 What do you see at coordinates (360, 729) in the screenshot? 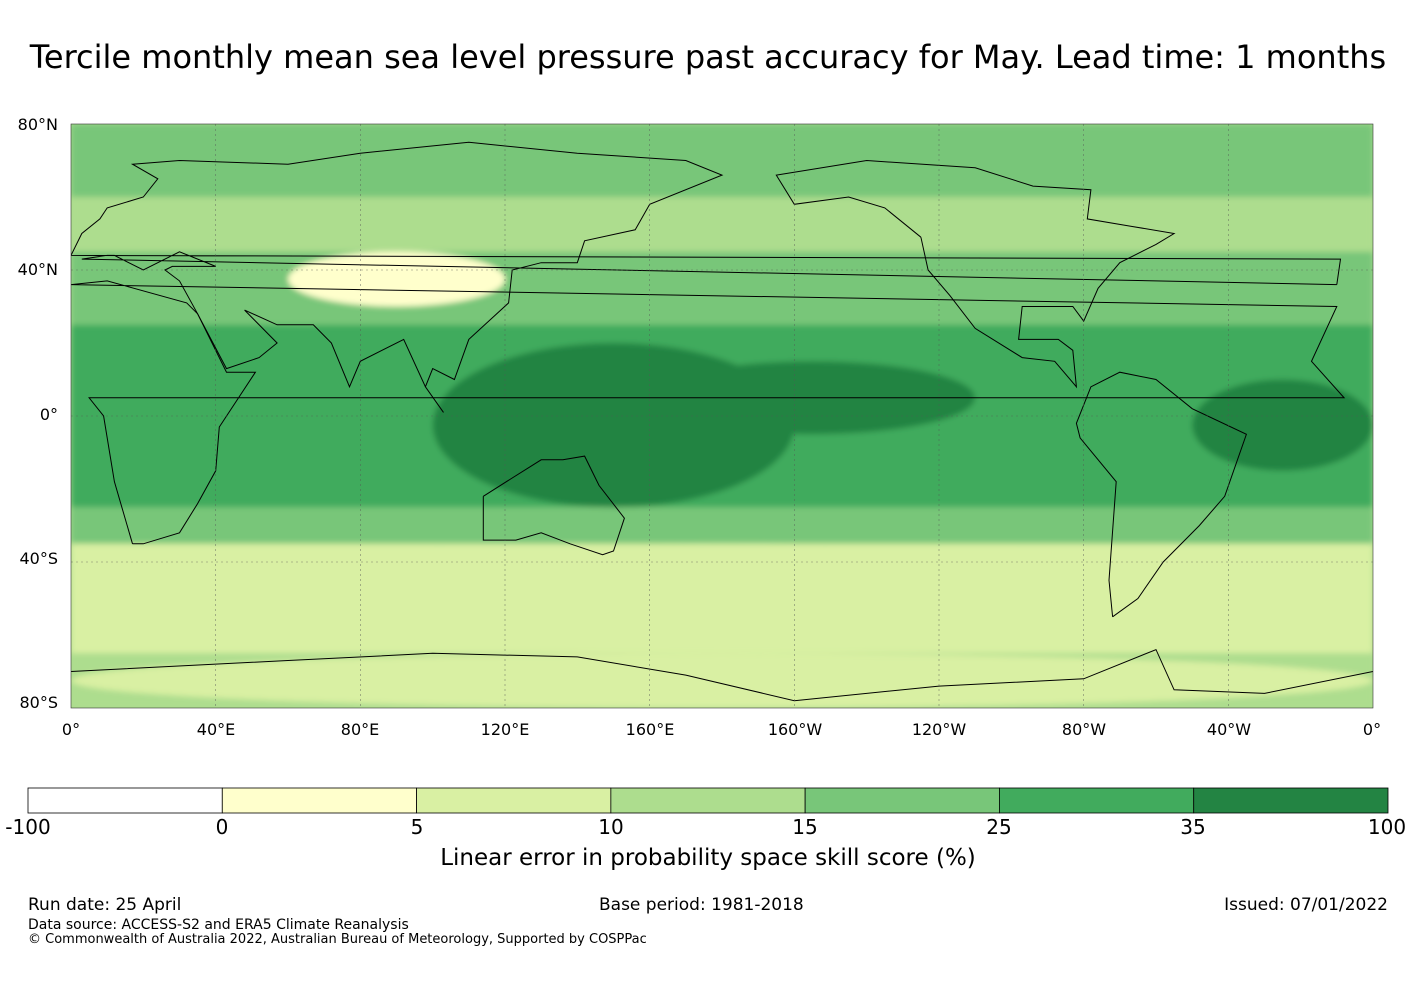
I see `lon-tick-label: 80°E` at bounding box center [360, 729].